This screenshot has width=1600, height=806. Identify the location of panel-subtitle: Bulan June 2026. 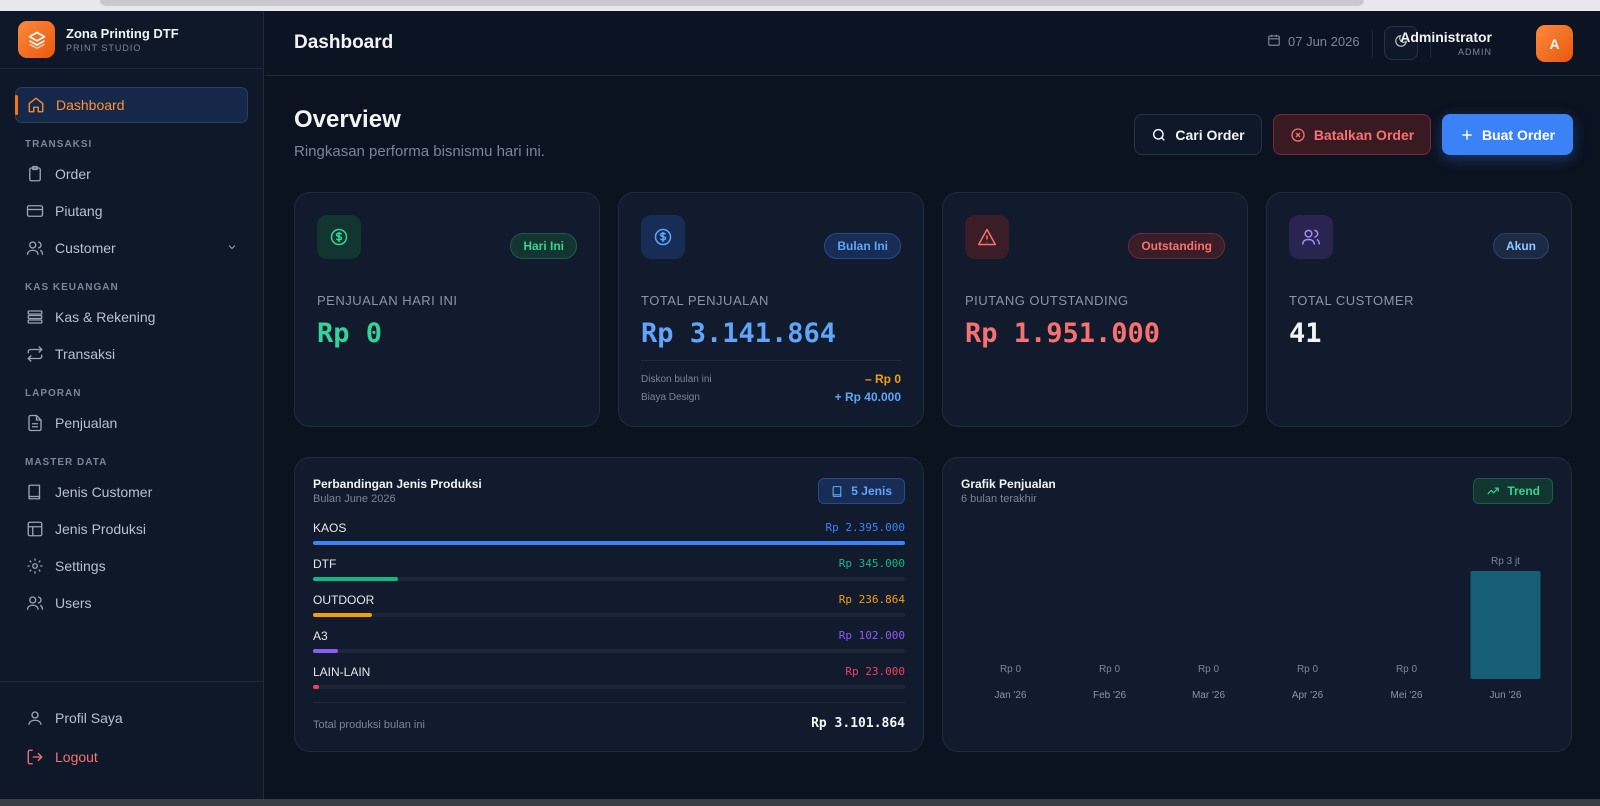
(354, 499).